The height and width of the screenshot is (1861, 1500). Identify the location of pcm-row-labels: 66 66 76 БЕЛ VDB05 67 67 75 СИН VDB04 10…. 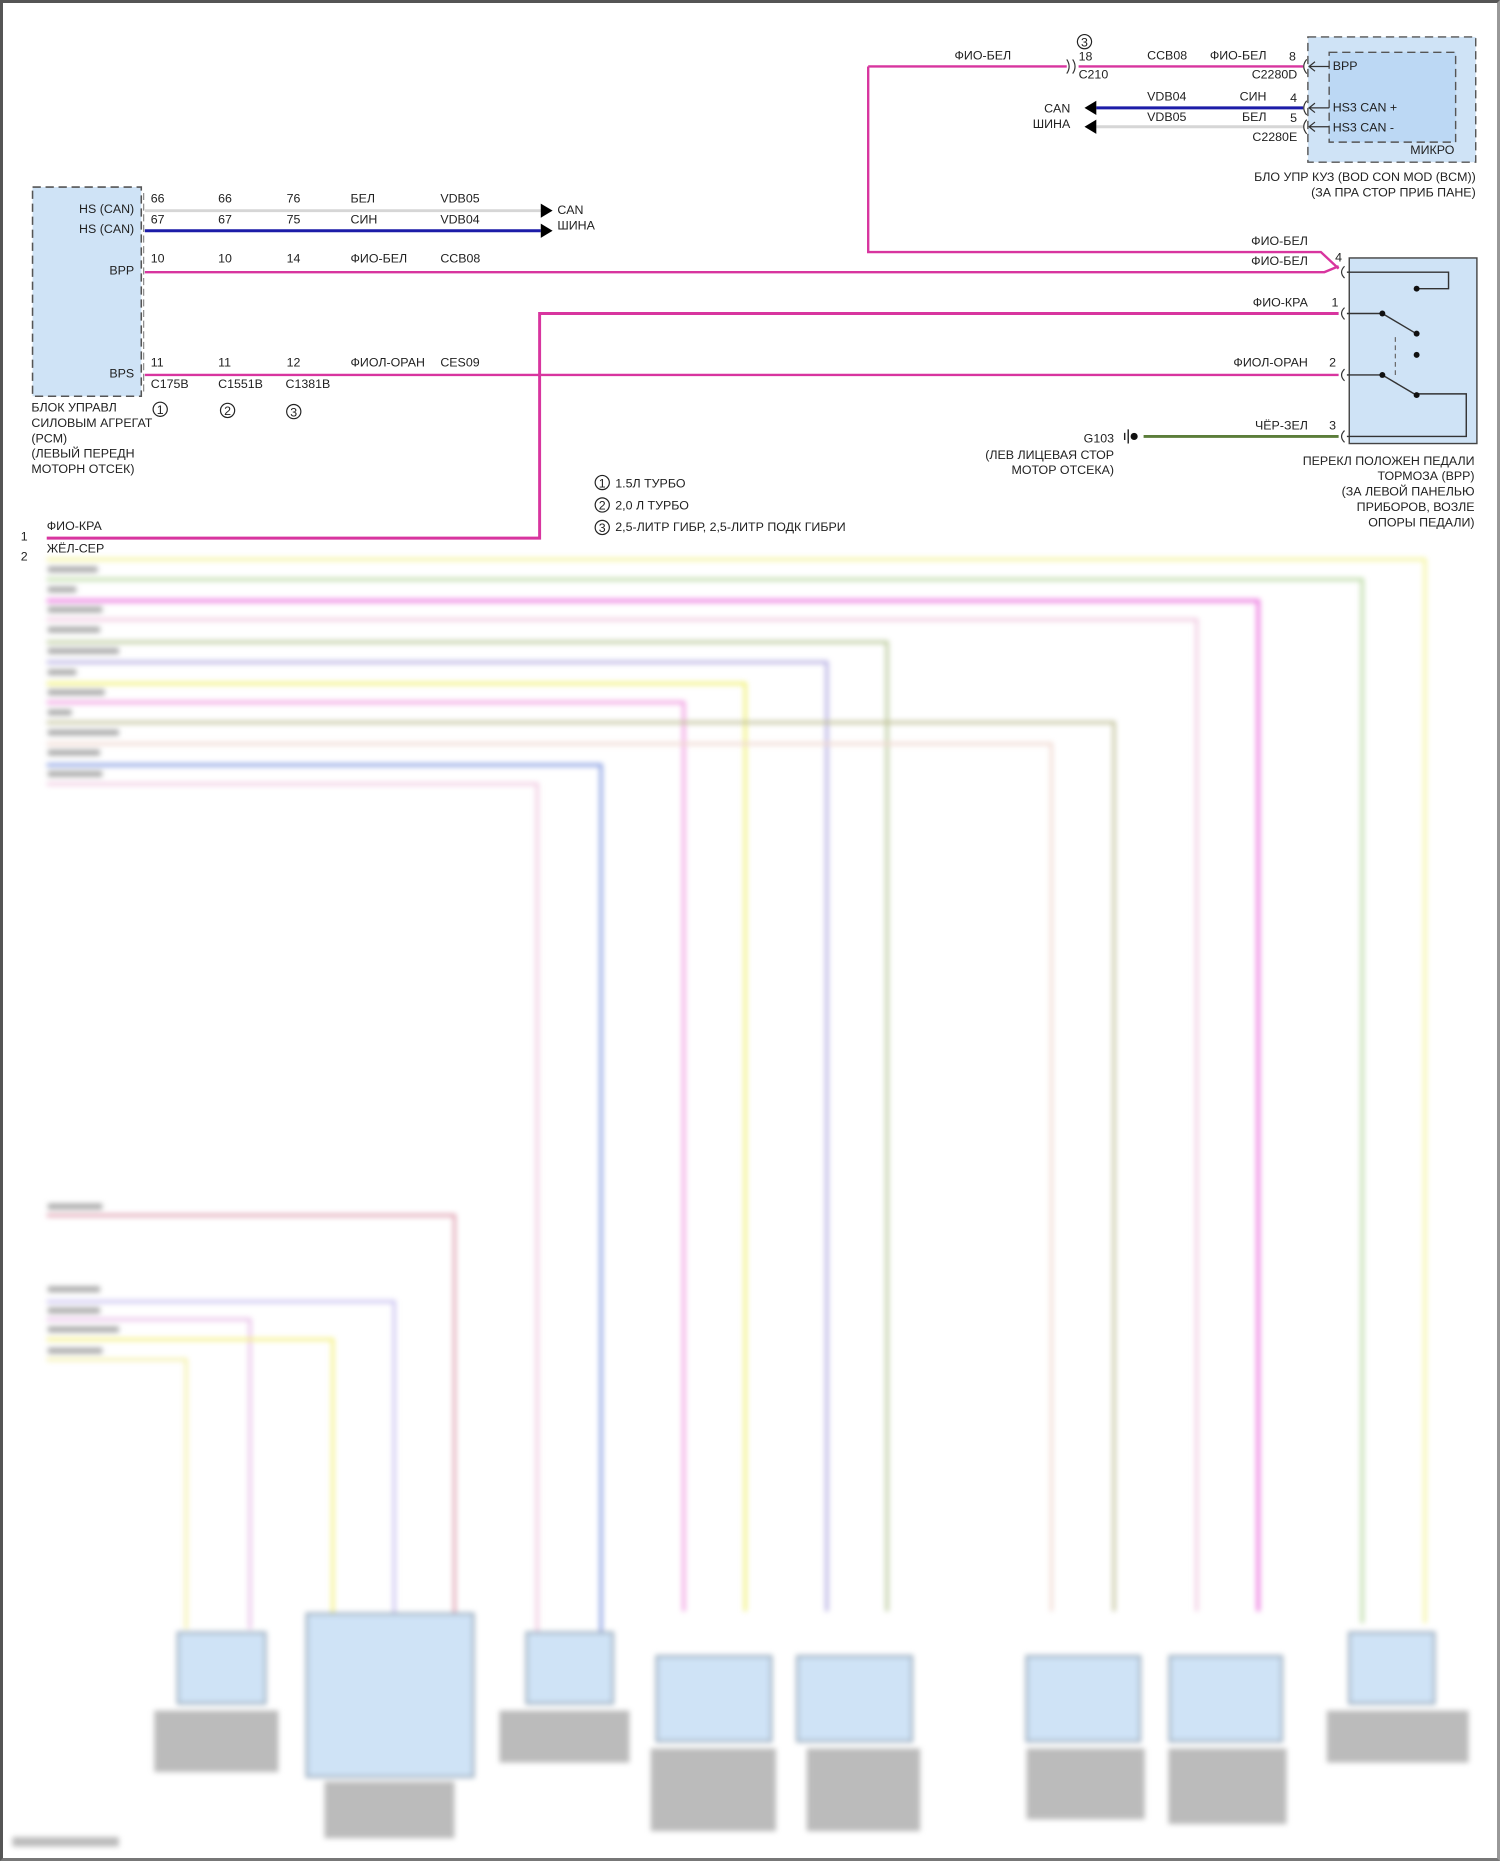
(316, 305).